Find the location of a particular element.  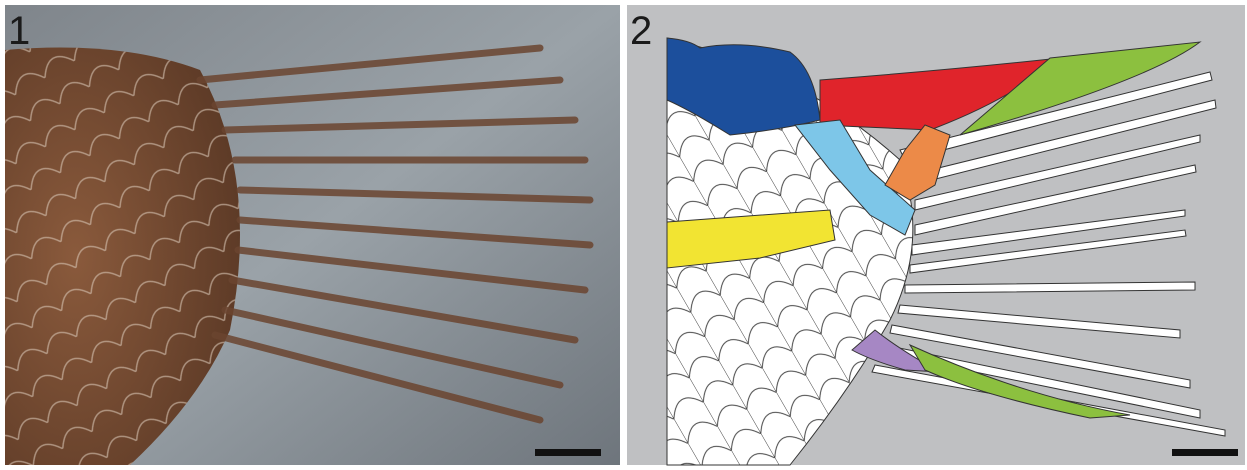

light-blue-scales is located at coordinates (855, 177).